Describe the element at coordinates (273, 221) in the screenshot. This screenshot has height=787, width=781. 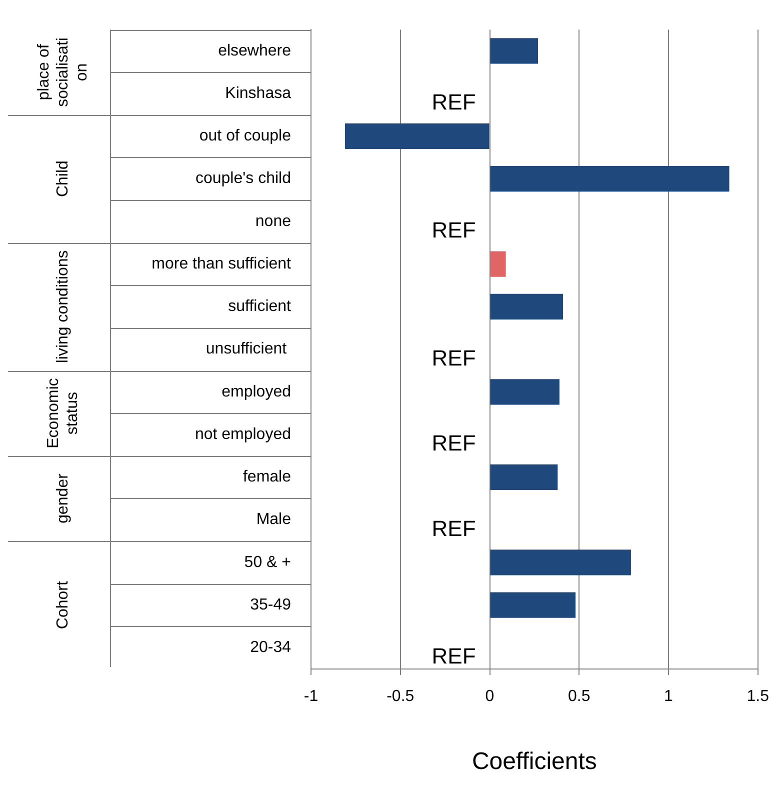
I see `y-tick-label: none` at that location.